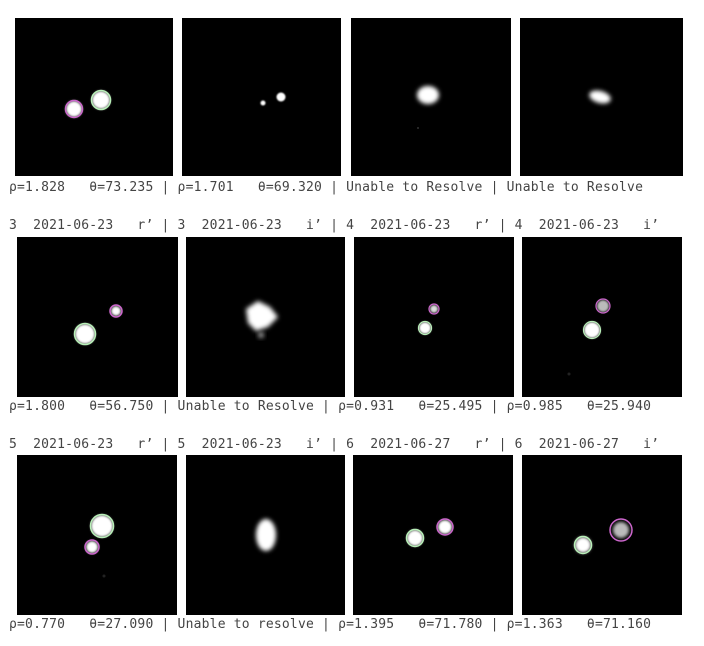  Describe the element at coordinates (261, 335) in the screenshot. I see `faint-blob` at that location.